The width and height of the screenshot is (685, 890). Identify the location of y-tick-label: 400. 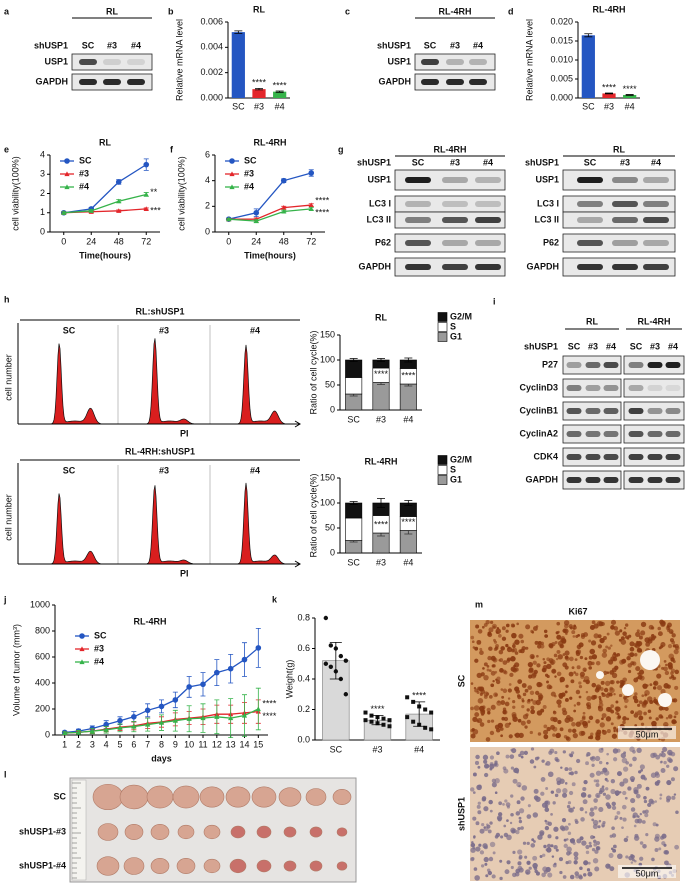
(42, 682).